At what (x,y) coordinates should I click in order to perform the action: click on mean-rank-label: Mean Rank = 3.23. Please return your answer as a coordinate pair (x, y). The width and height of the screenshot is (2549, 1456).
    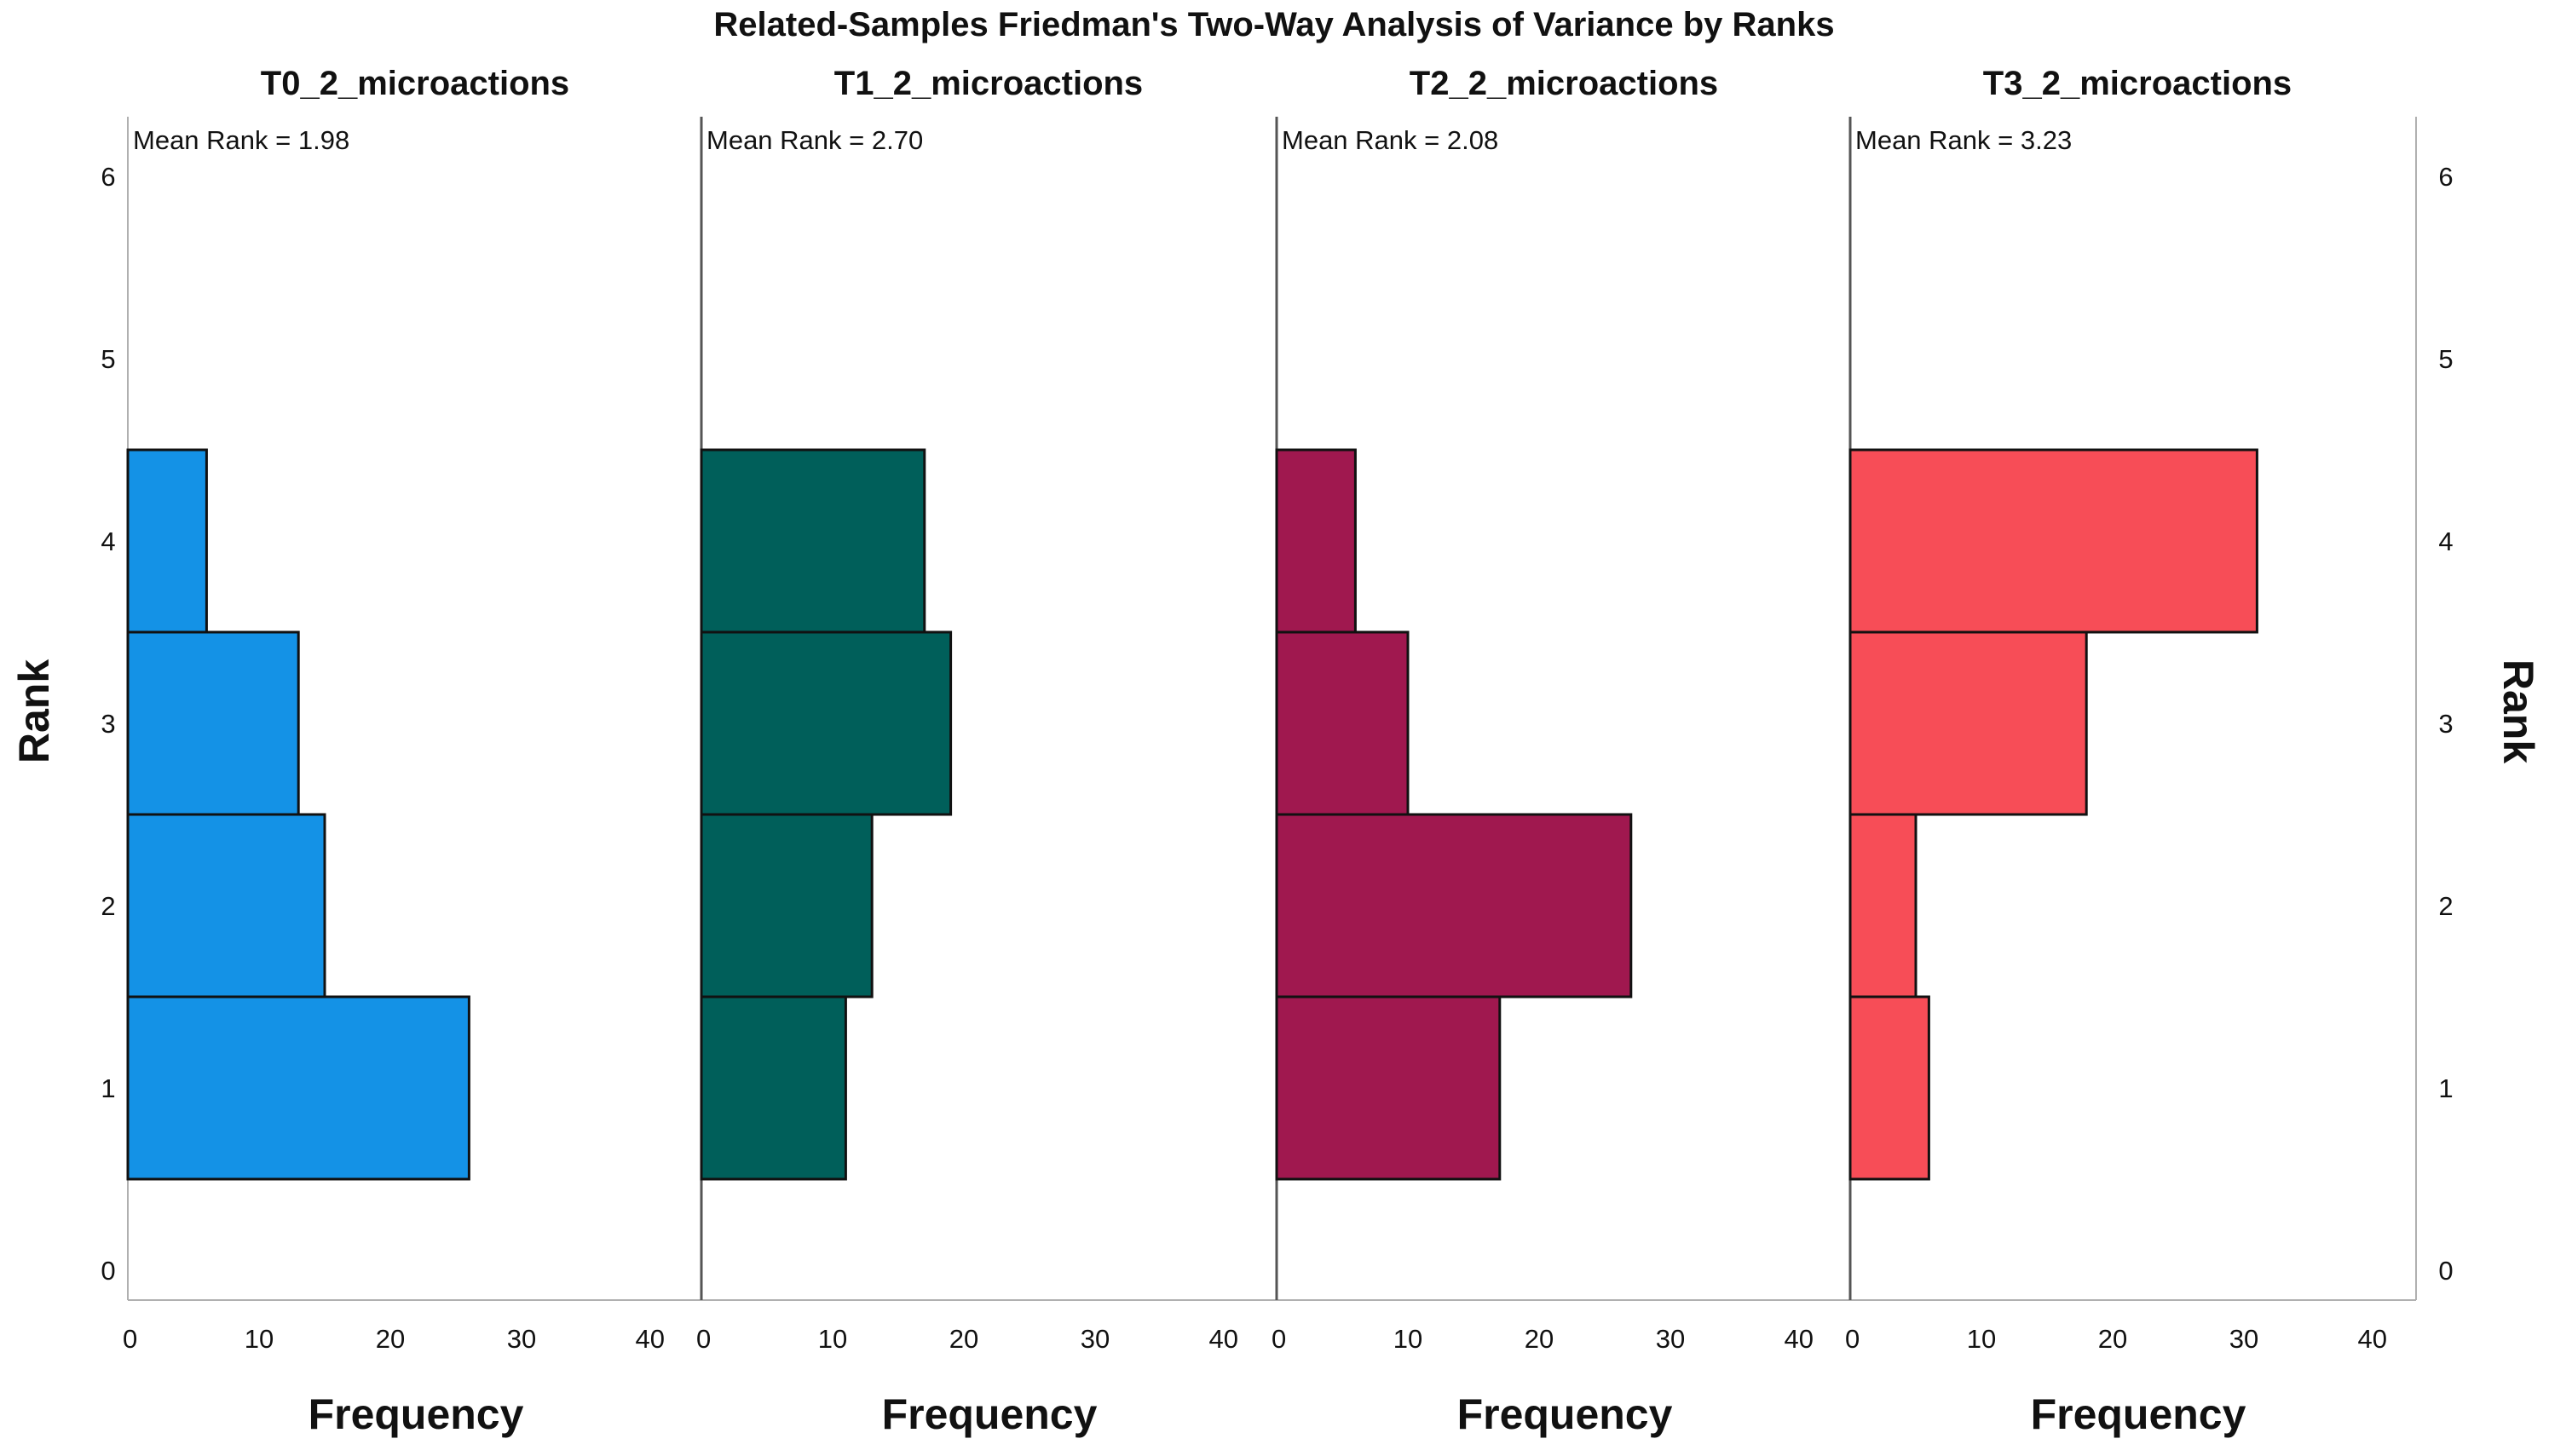
    Looking at the image, I should click on (1963, 140).